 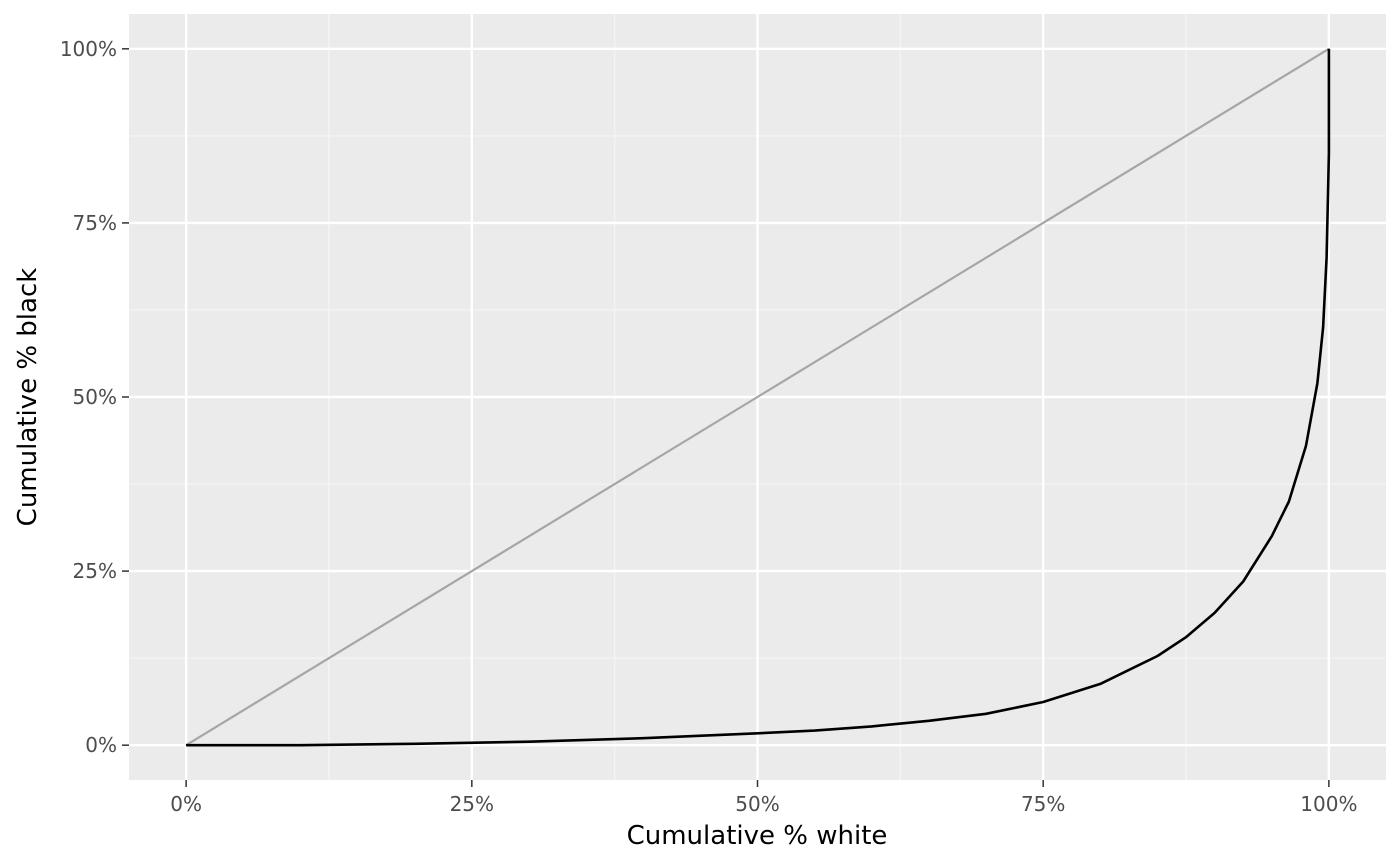 I want to click on x-axis-title: Cumulative % white, so click(x=757, y=836).